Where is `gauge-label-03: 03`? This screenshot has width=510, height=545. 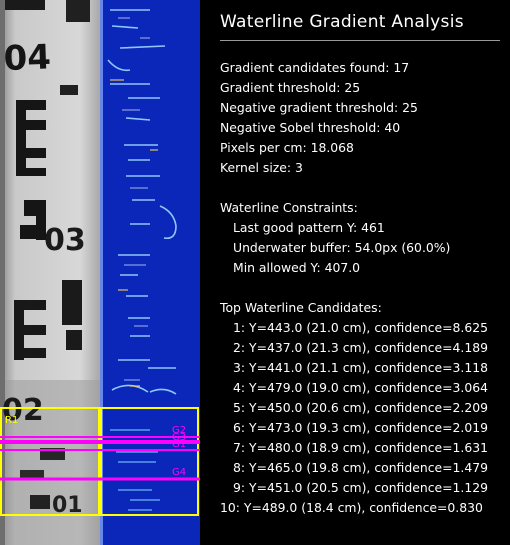 gauge-label-03: 03 is located at coordinates (65, 240).